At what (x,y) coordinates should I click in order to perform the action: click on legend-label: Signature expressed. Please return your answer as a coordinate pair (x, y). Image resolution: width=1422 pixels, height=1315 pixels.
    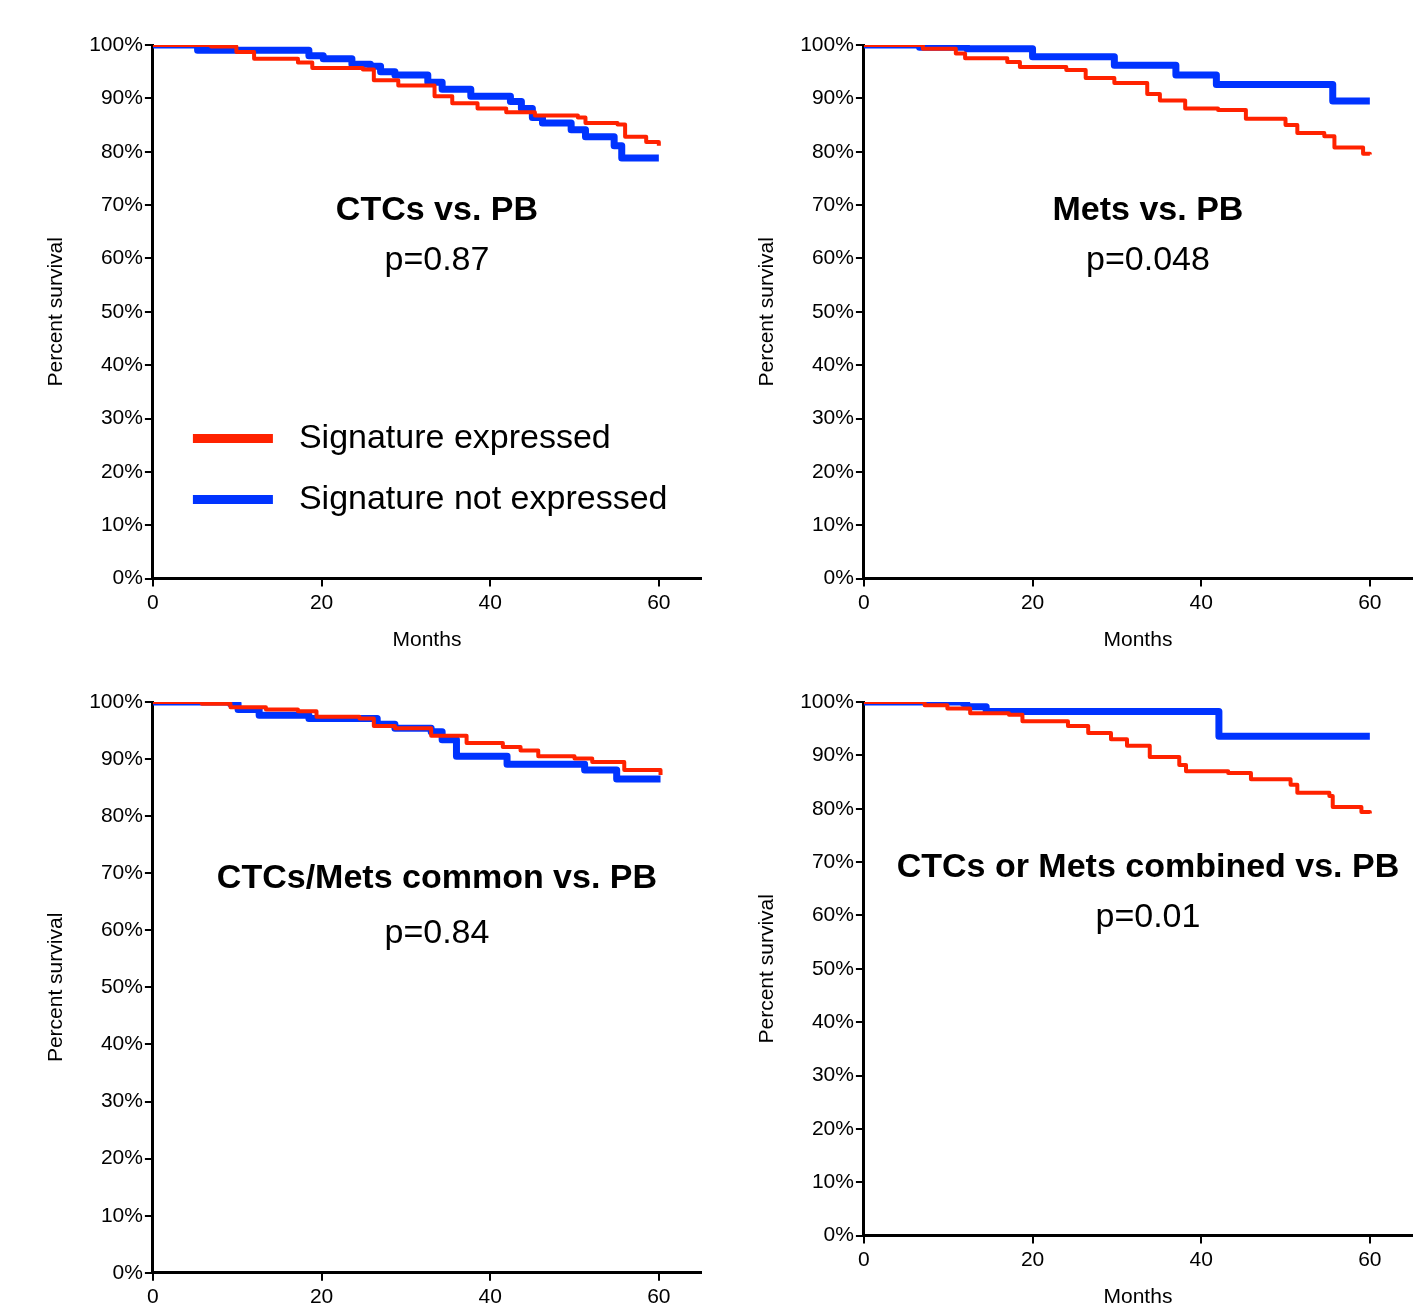
    Looking at the image, I should click on (454, 435).